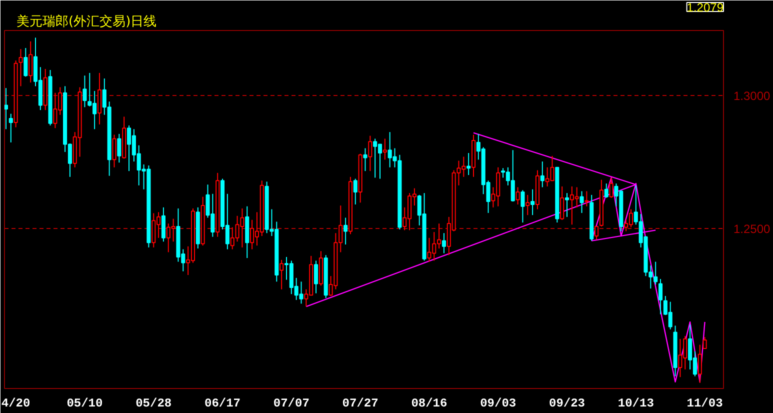 The height and width of the screenshot is (413, 773). Describe the element at coordinates (705, 7) in the screenshot. I see `text: 1.2079` at that location.